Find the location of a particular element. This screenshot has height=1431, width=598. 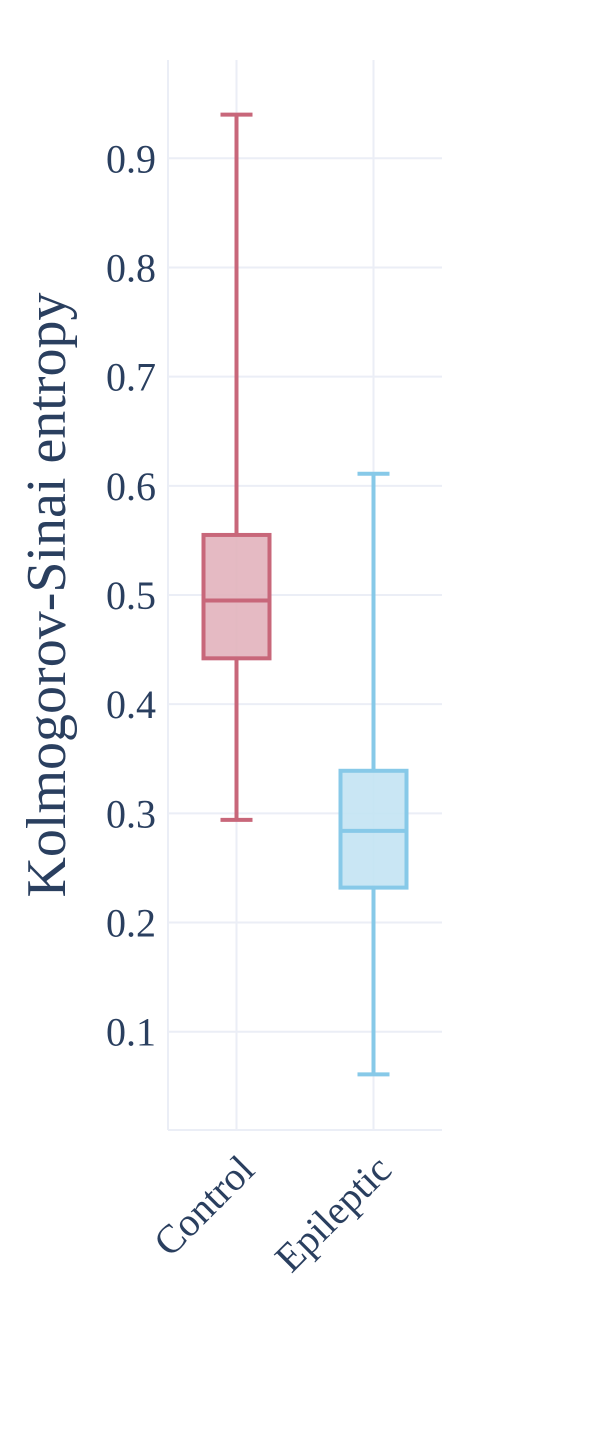

y-tick-label: 0.1 is located at coordinates (131, 1032).